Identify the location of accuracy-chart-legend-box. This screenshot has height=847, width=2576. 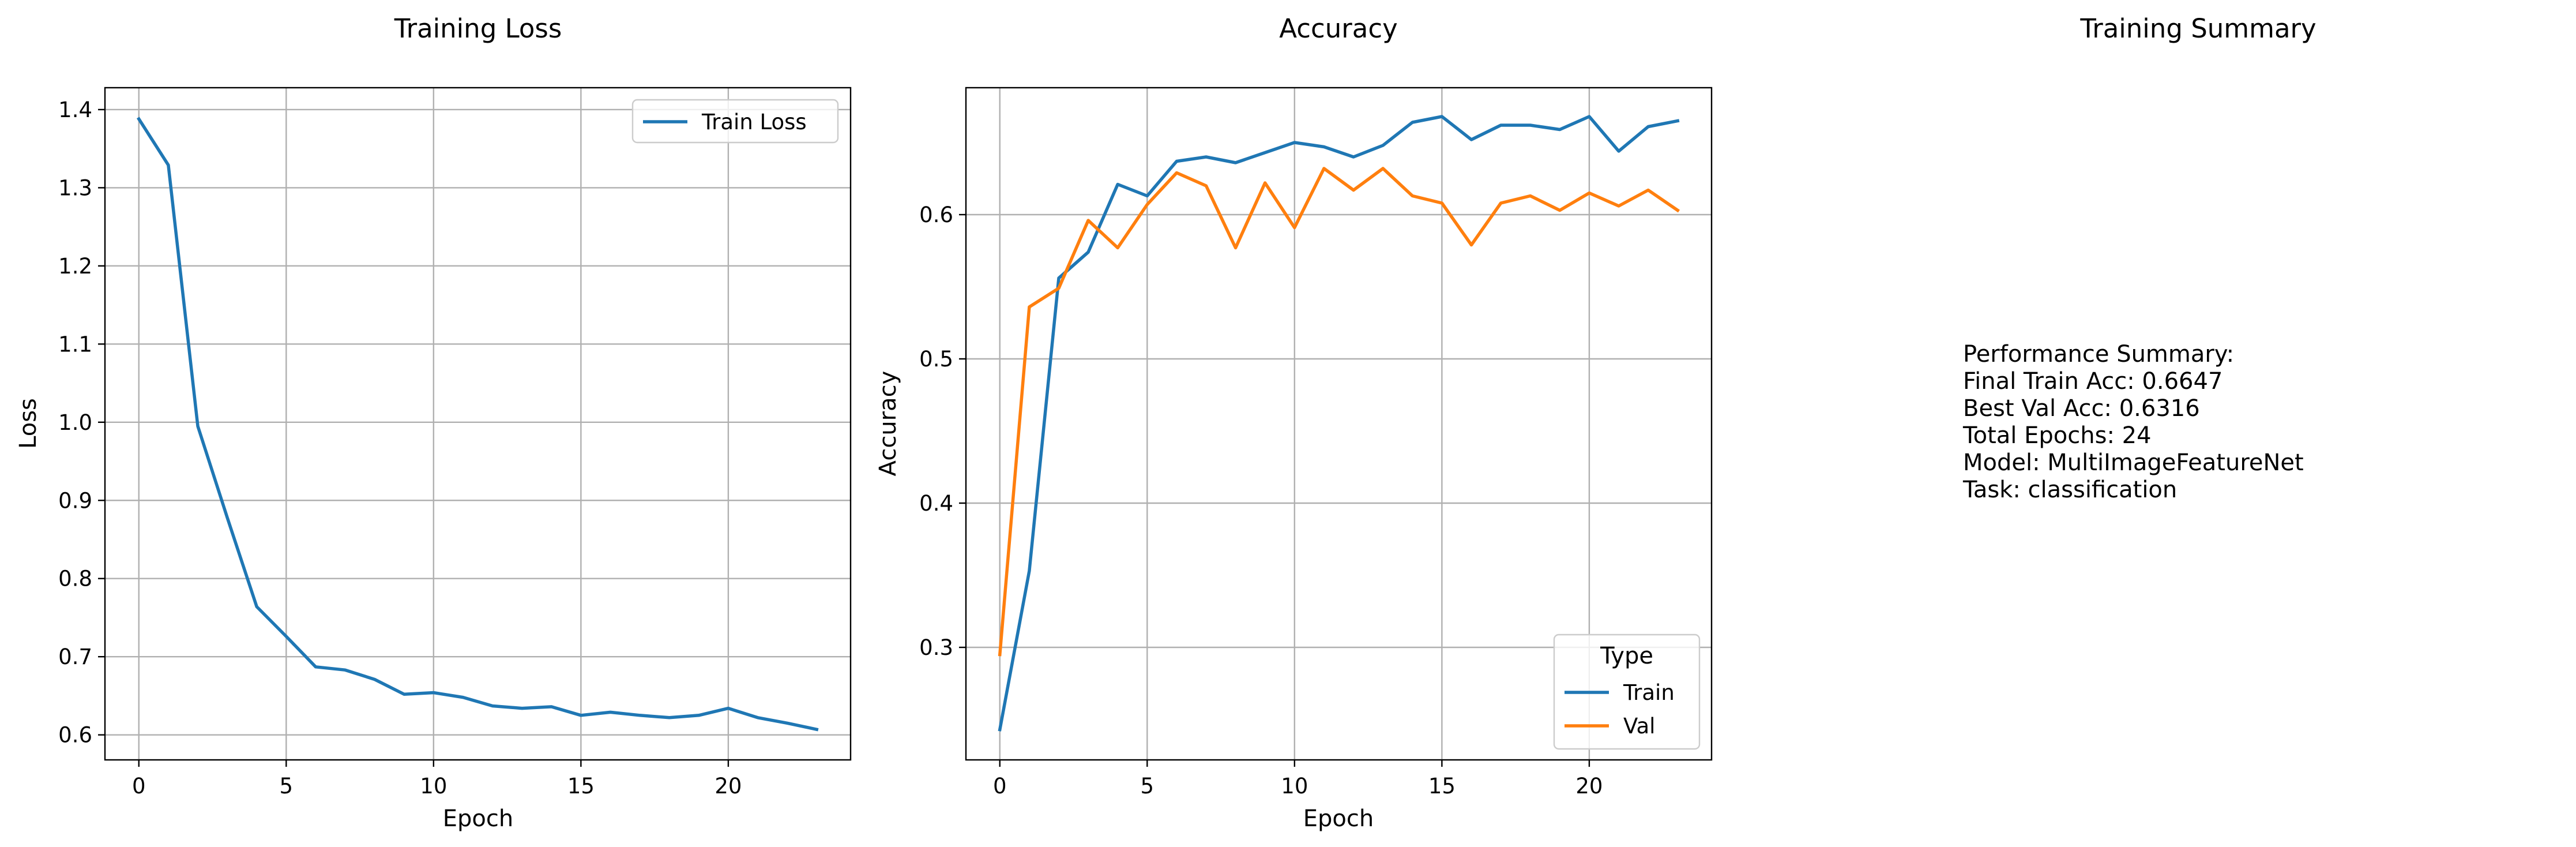
(1627, 692).